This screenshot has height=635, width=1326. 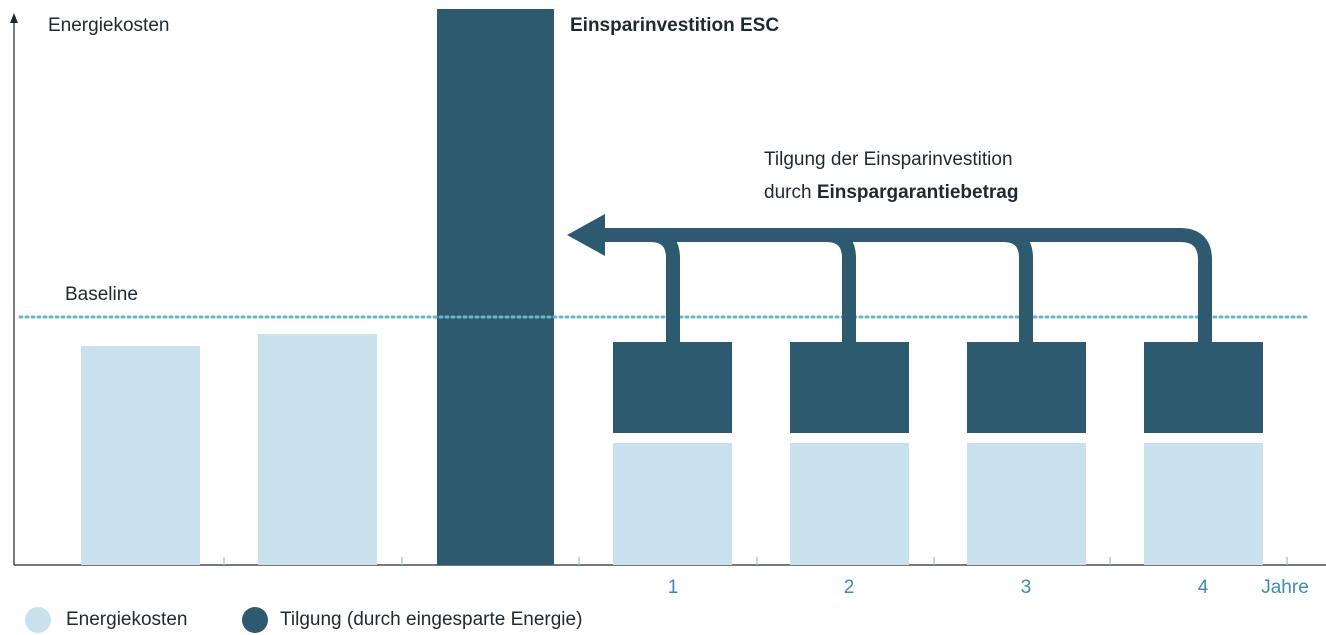 I want to click on arrow-head, so click(x=586, y=235).